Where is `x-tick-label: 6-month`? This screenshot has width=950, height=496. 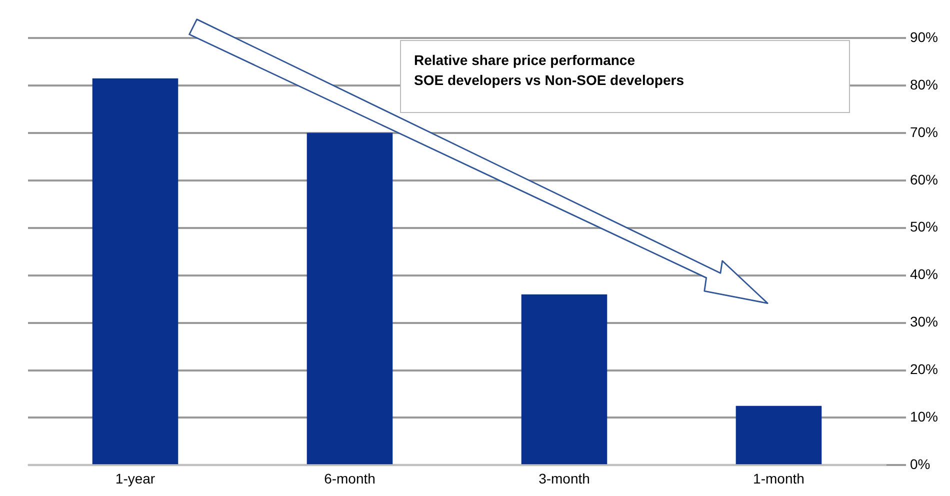
x-tick-label: 6-month is located at coordinates (350, 478).